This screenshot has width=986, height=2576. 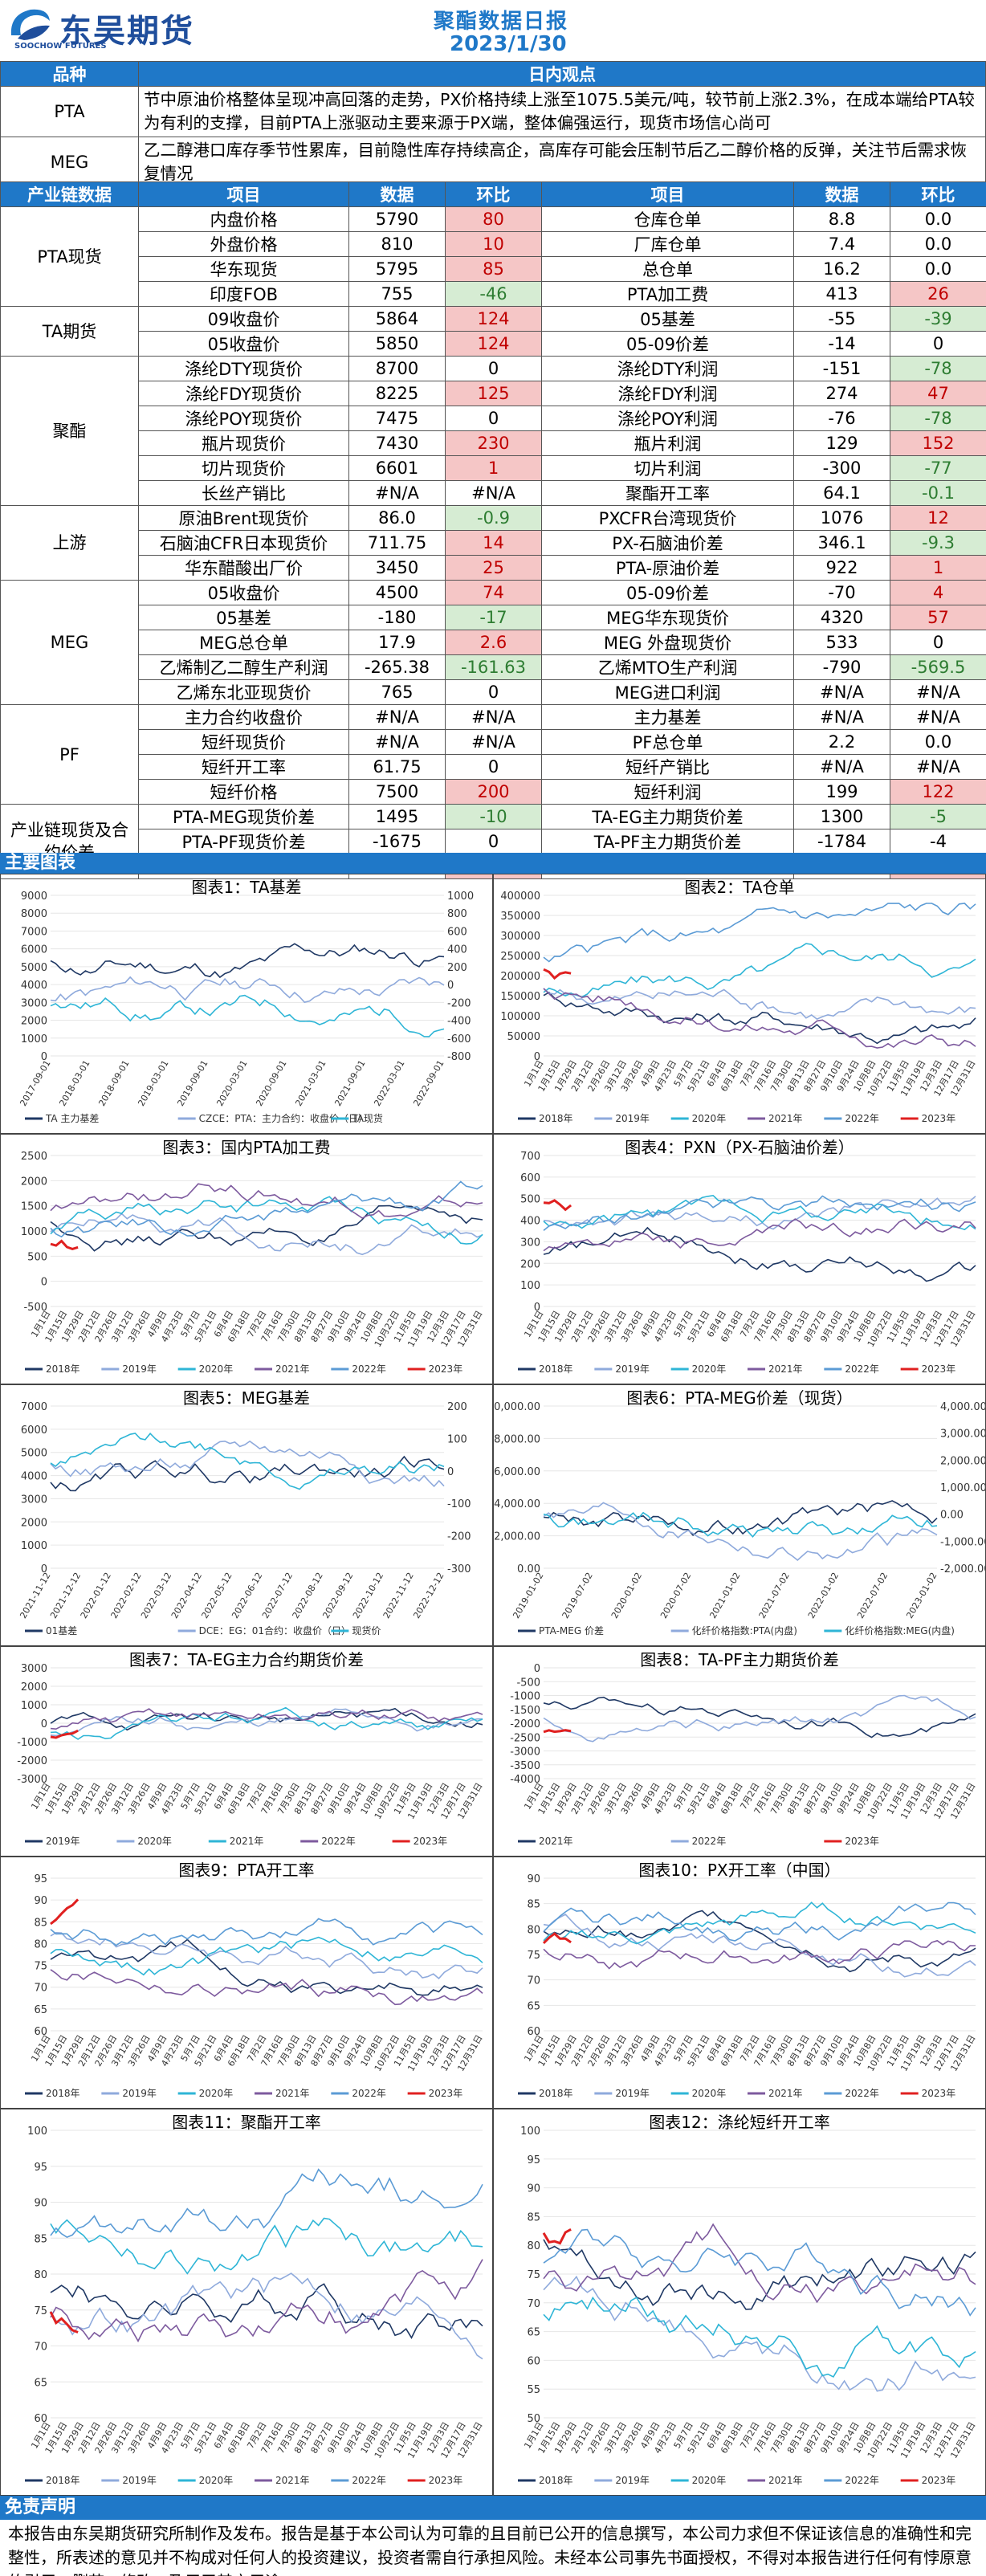 What do you see at coordinates (243, 418) in the screenshot?
I see `data-cell: 涤纶POY现货价` at bounding box center [243, 418].